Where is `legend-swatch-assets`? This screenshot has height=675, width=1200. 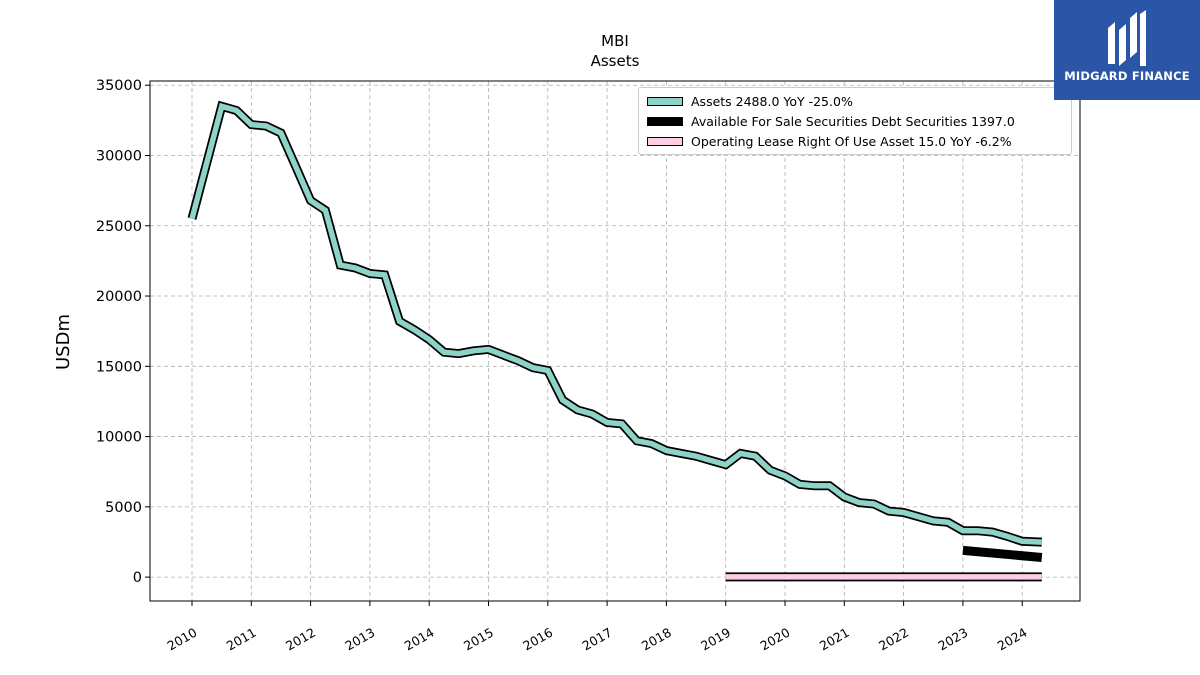
legend-swatch-assets is located at coordinates (665, 101).